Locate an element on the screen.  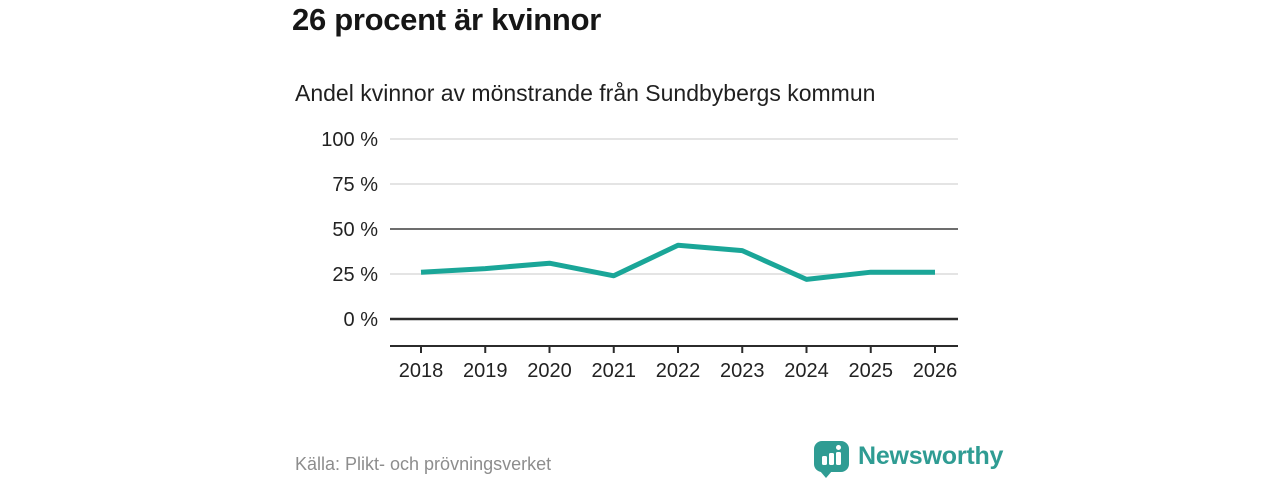
newsworthy-wordmark: Newsworthy is located at coordinates (931, 456).